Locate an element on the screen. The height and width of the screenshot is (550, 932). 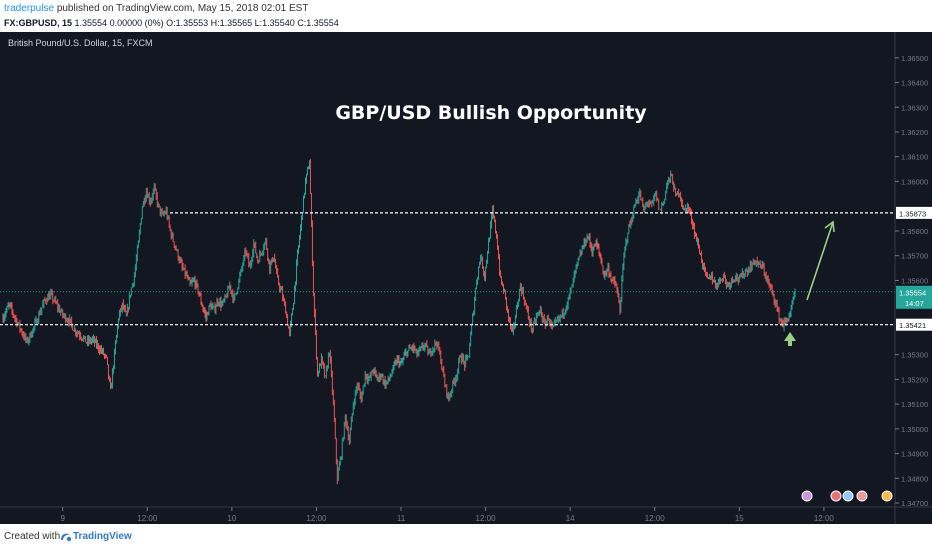
price-tick-label: 1.36100 is located at coordinates (914, 157).